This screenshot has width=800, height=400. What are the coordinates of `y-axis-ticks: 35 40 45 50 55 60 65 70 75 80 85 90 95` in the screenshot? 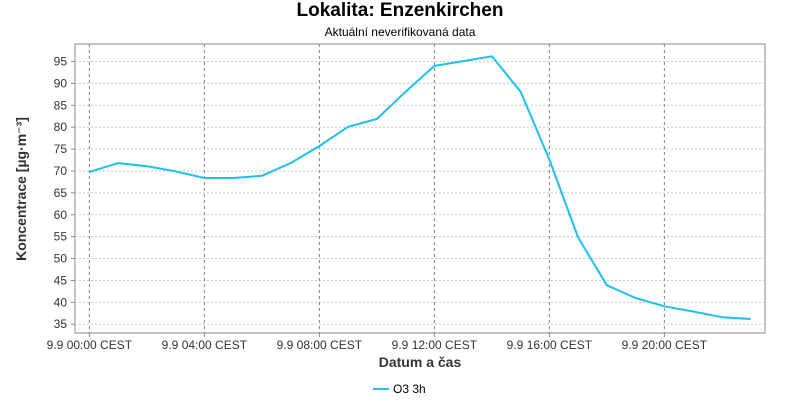 It's located at (64, 193).